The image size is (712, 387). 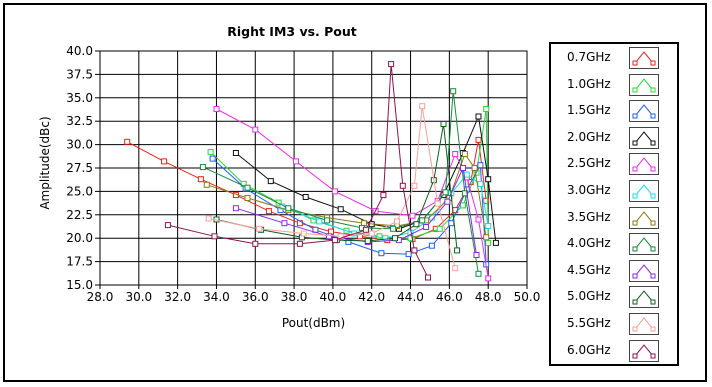 What do you see at coordinates (614, 244) in the screenshot?
I see `legend-item: 4.0GHz` at bounding box center [614, 244].